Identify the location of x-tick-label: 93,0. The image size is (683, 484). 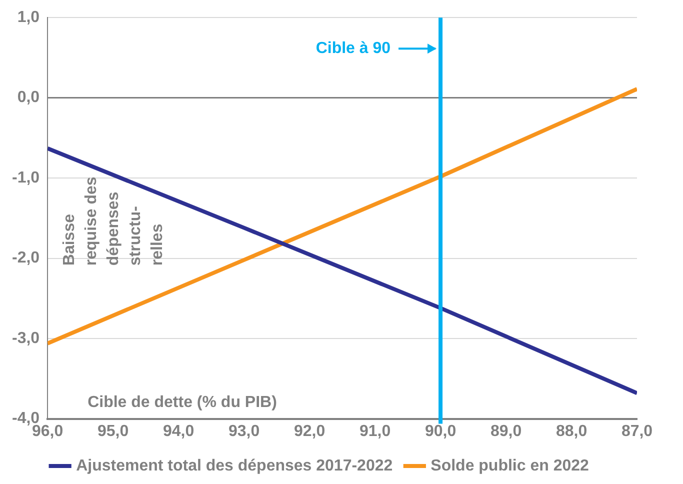
(244, 431).